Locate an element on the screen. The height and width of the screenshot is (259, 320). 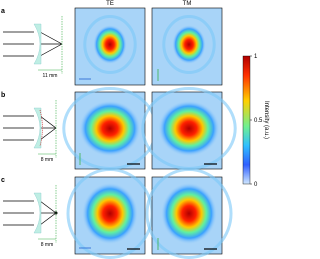
panel-label: a is located at coordinates (3, 11).